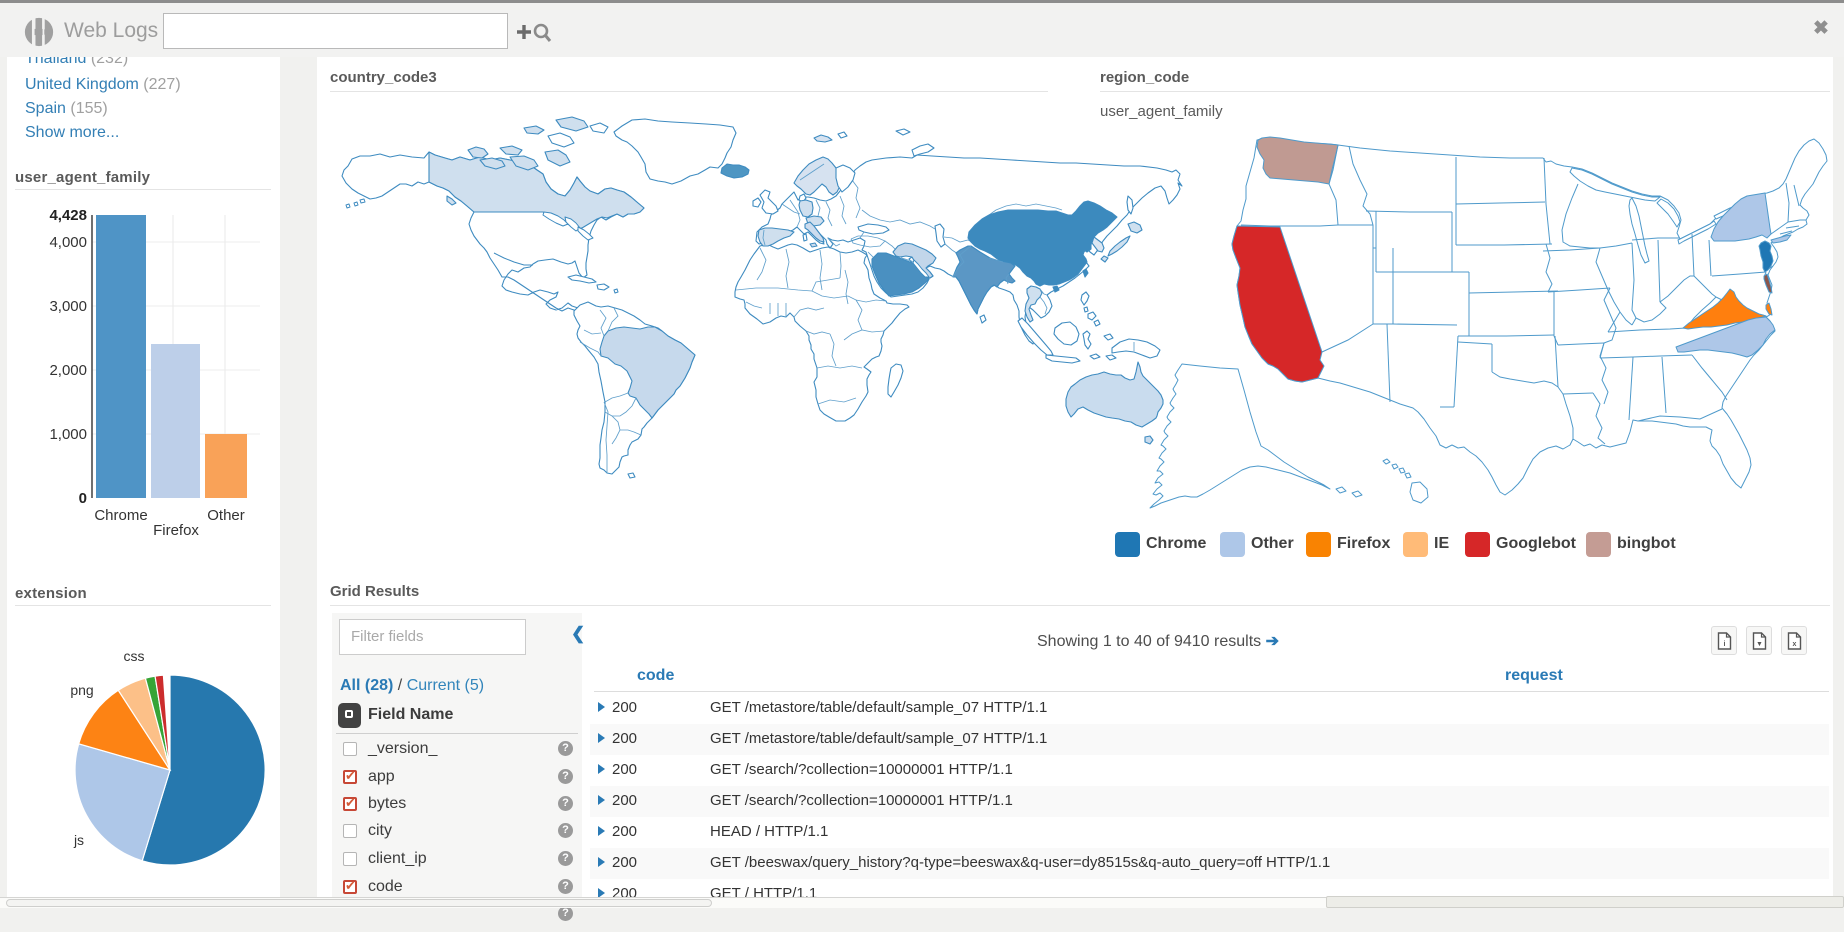 The height and width of the screenshot is (932, 1844). What do you see at coordinates (120, 515) in the screenshot?
I see `svg-text: Chrome` at bounding box center [120, 515].